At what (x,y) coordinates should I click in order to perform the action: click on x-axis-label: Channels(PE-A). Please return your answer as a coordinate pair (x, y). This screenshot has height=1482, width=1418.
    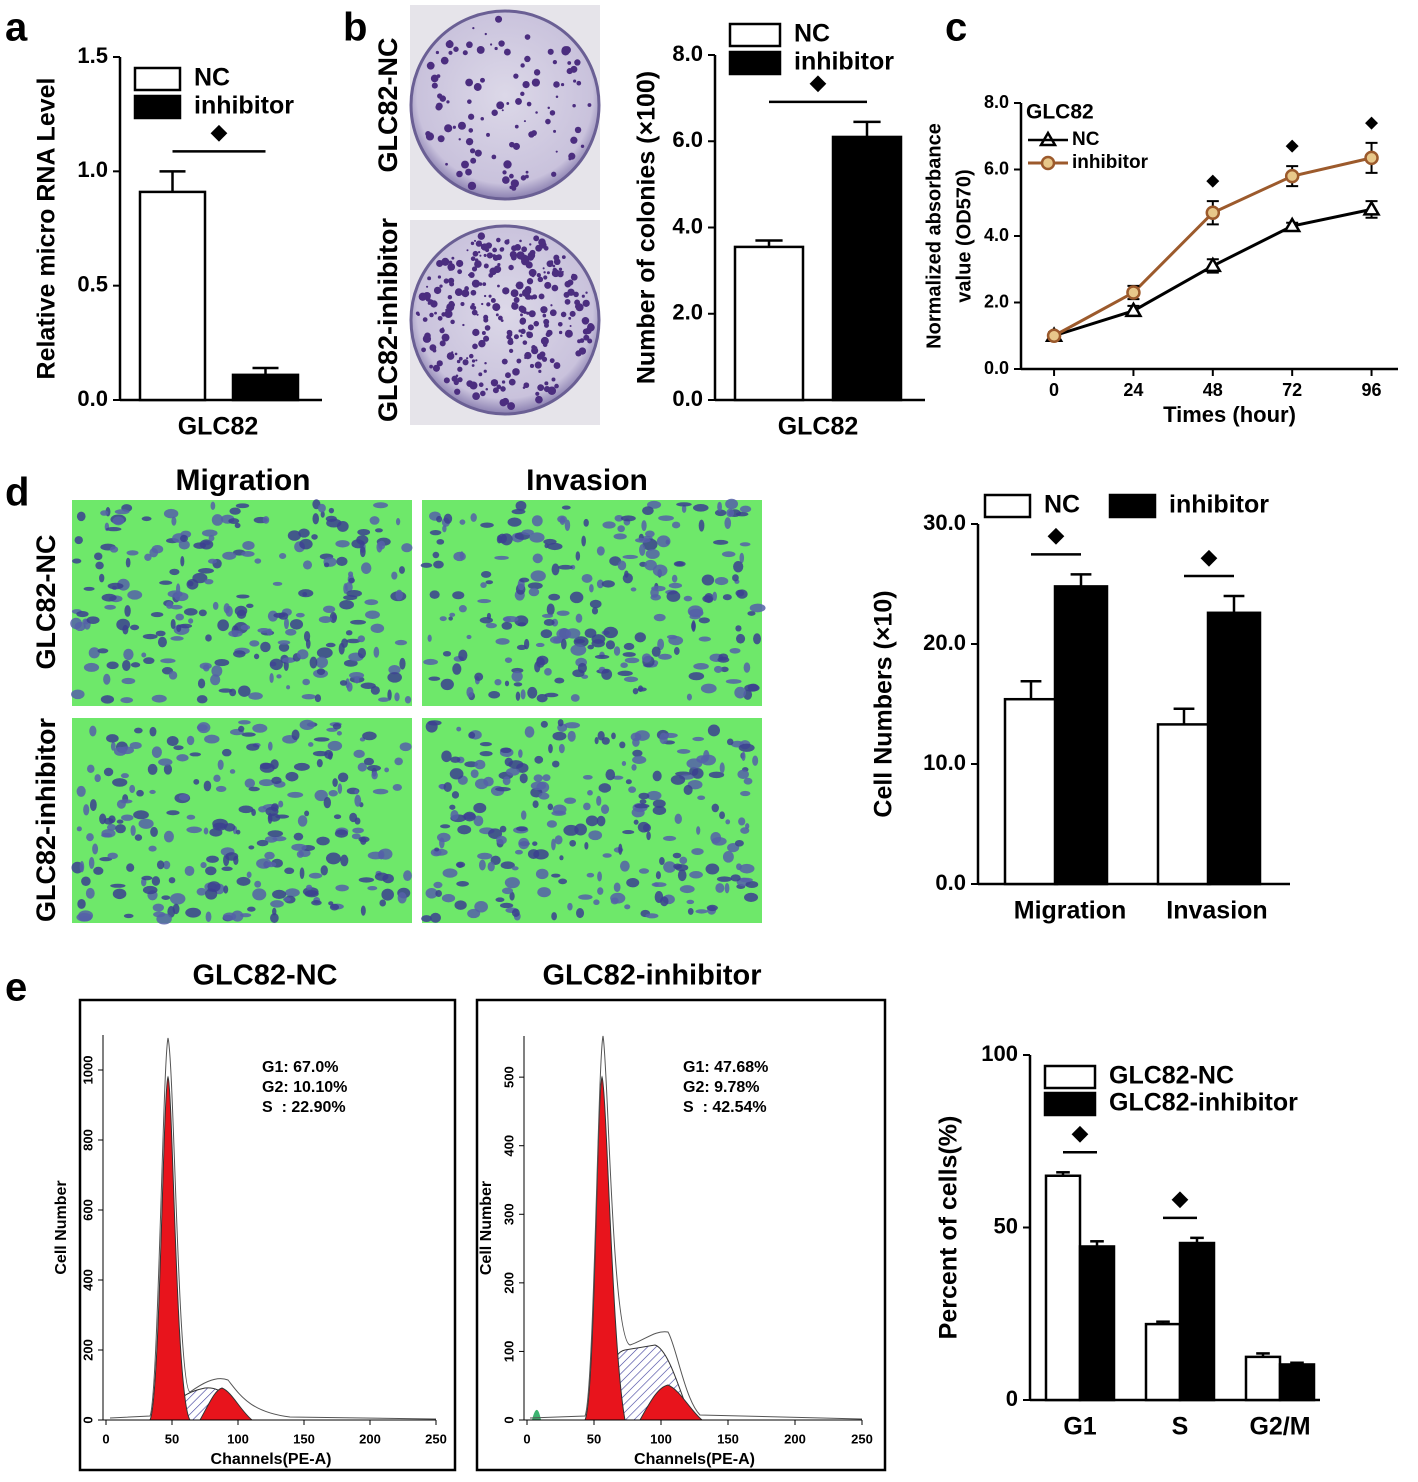
    Looking at the image, I should click on (271, 1459).